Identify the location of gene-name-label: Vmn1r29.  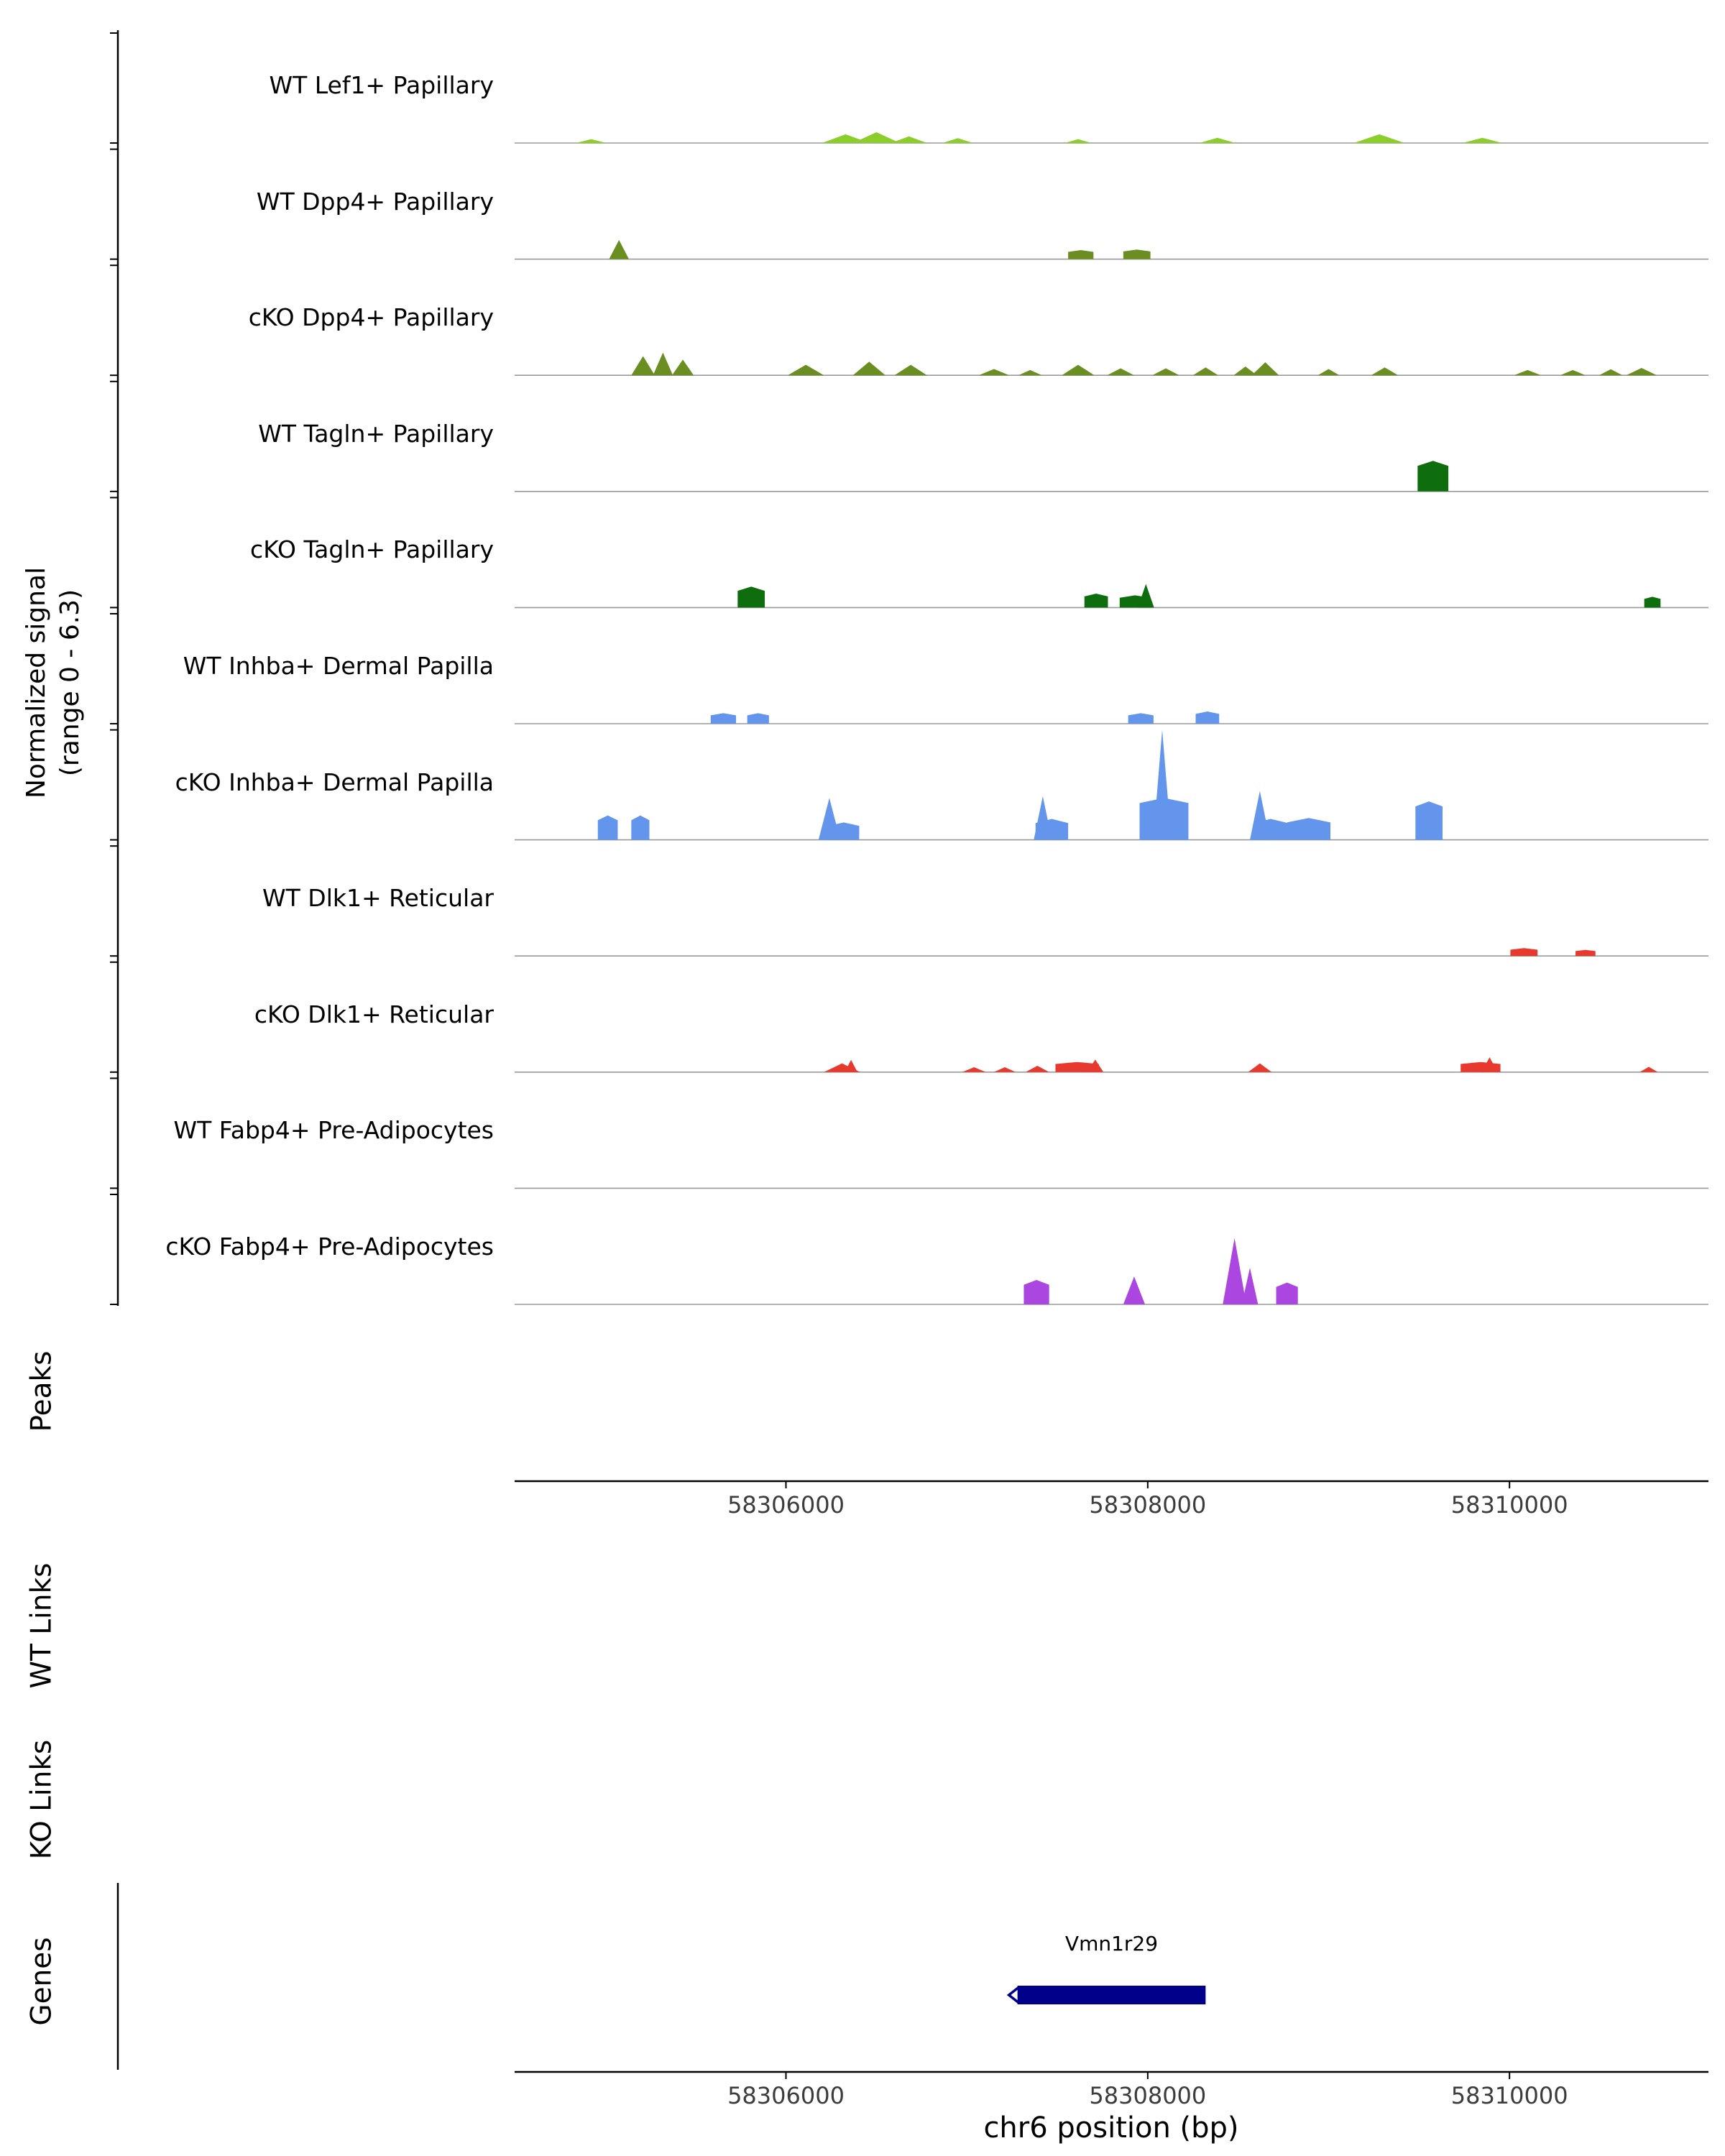
(1111, 1944).